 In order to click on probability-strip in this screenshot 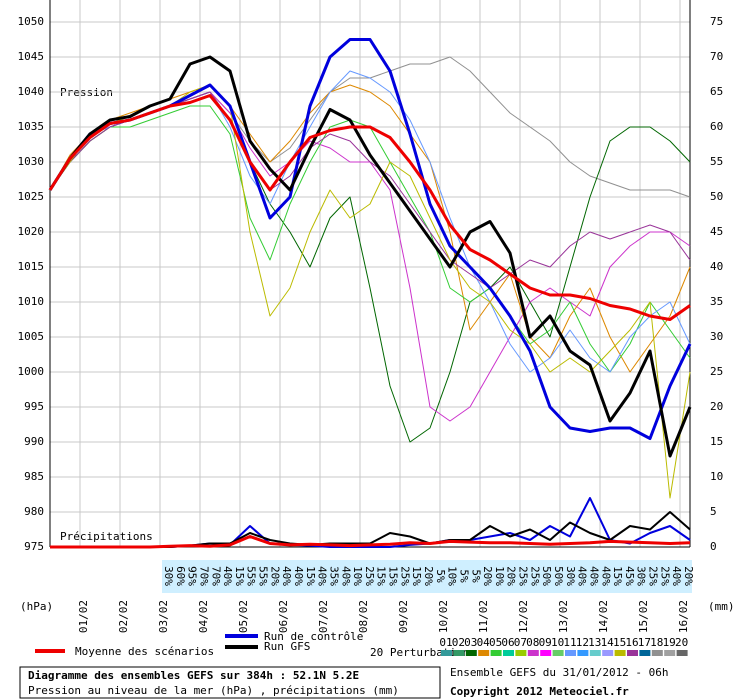, I will do `click(427, 576)`.